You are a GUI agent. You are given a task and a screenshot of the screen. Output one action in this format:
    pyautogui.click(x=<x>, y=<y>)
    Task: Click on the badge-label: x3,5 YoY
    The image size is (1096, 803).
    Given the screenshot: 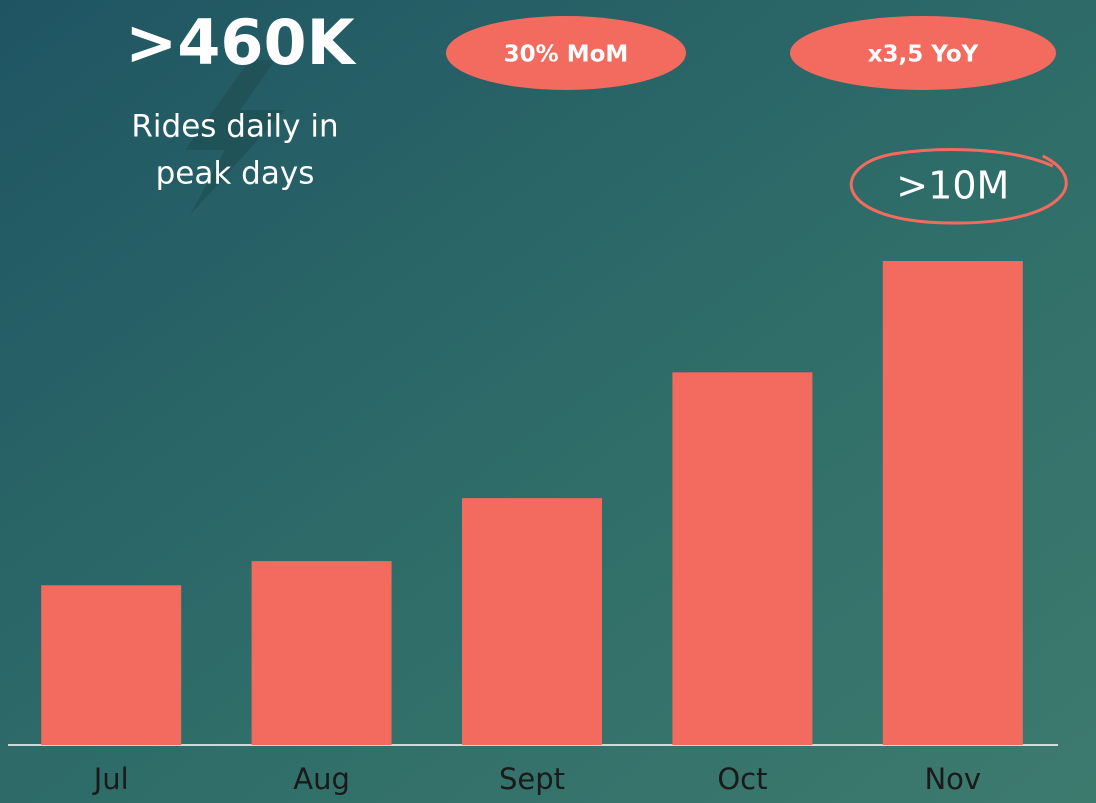 What is the action you would take?
    pyautogui.click(x=923, y=55)
    